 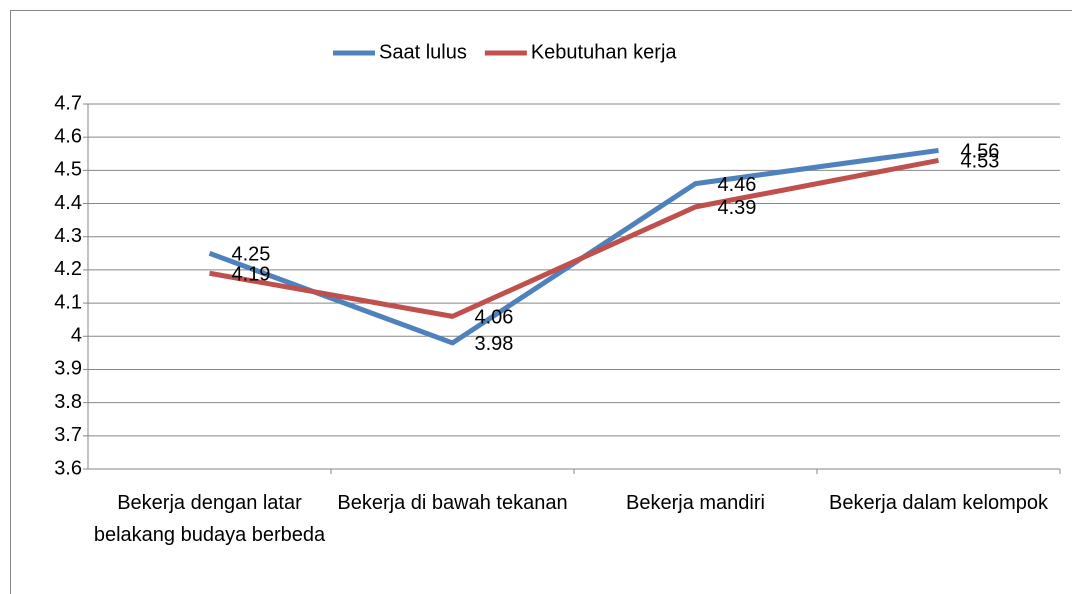 What do you see at coordinates (68, 369) in the screenshot?
I see `y-tick-label: 3.9` at bounding box center [68, 369].